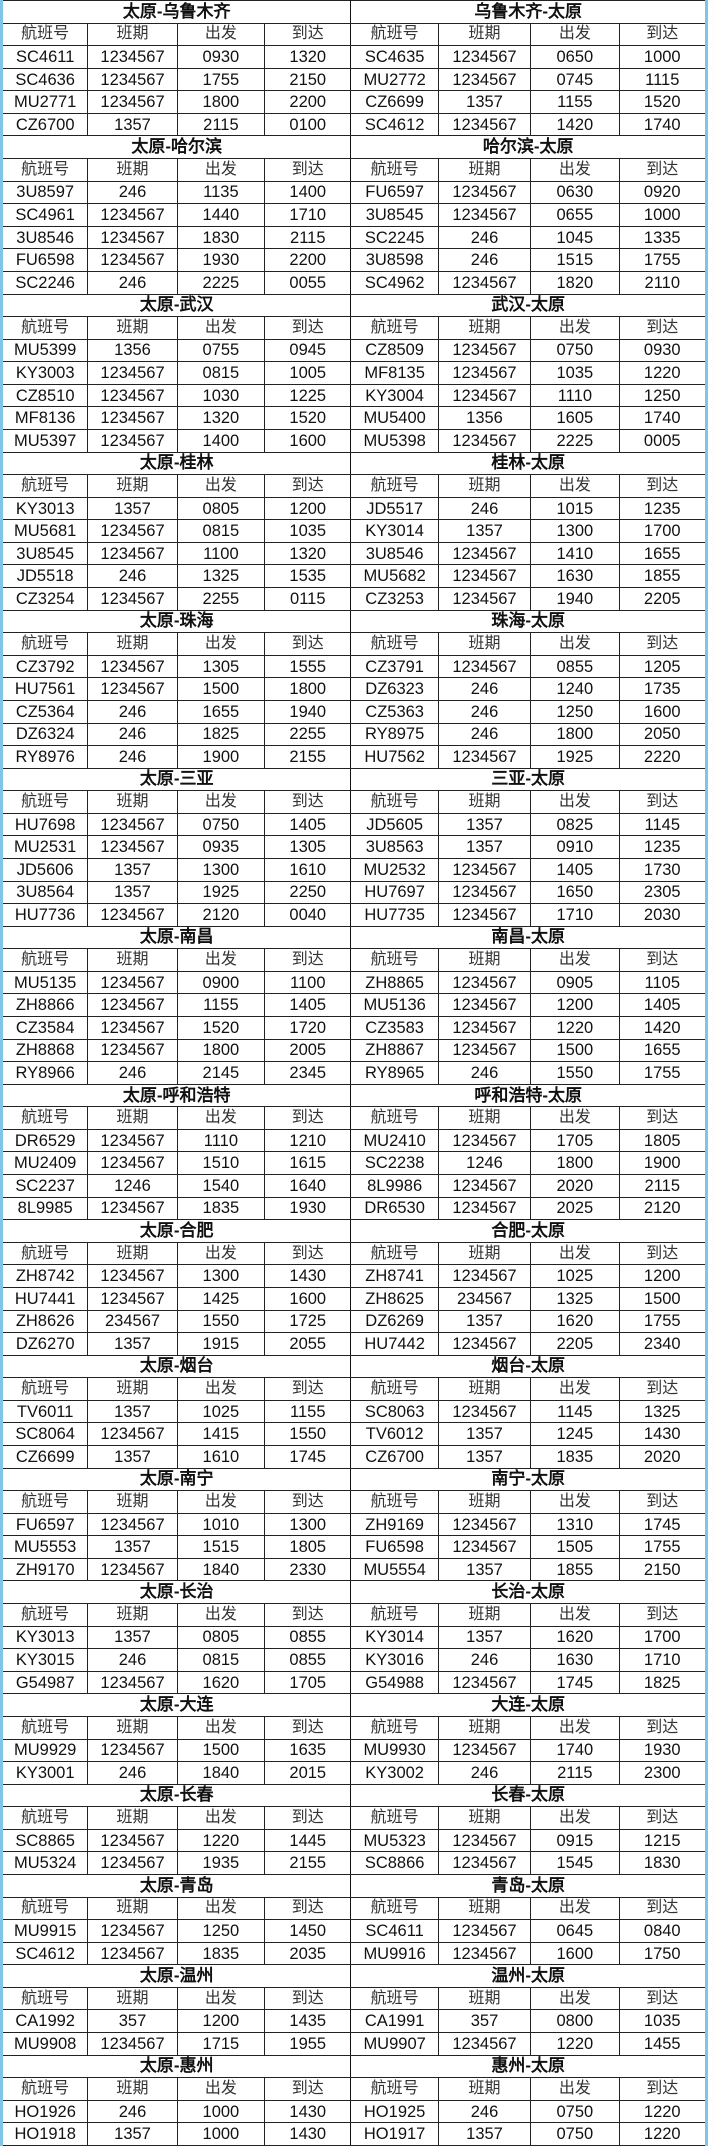  What do you see at coordinates (308, 1953) in the screenshot?
I see `arrival-time: 2035` at bounding box center [308, 1953].